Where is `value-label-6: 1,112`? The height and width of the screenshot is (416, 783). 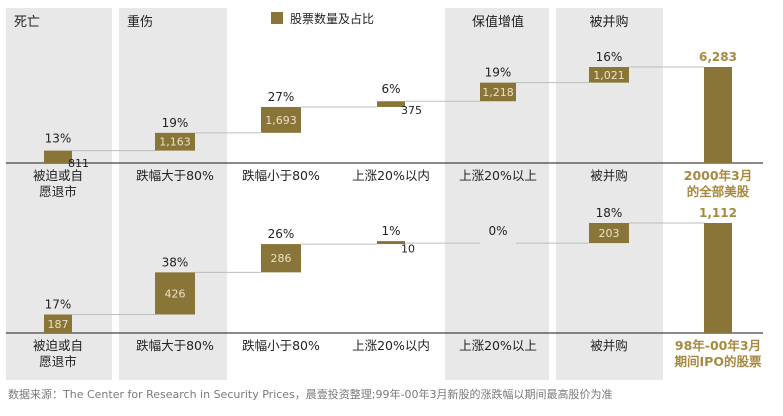 value-label-6: 1,112 is located at coordinates (718, 213).